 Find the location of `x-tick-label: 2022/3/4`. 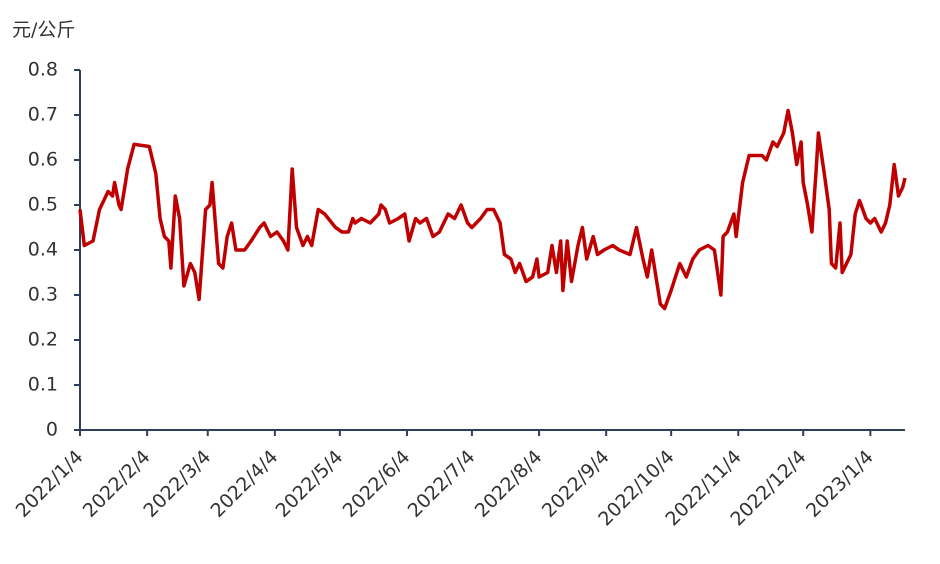

x-tick-label: 2022/3/4 is located at coordinates (177, 484).